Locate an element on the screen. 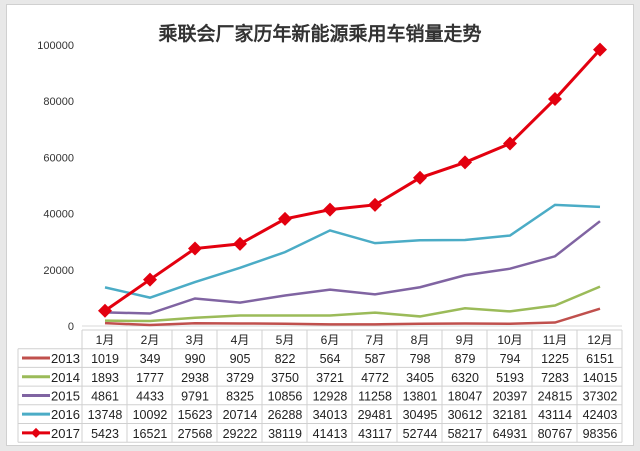 Image resolution: width=640 pixels, height=451 pixels. table-cell: 10856 is located at coordinates (285, 396).